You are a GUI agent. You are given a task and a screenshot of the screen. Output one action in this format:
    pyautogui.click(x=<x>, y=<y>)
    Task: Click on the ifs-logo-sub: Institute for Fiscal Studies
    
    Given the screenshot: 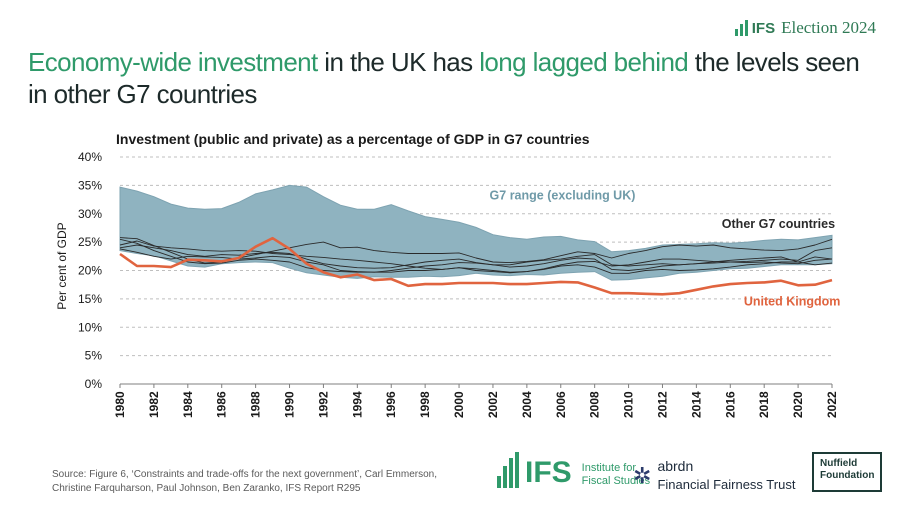 What is the action you would take?
    pyautogui.click(x=616, y=475)
    